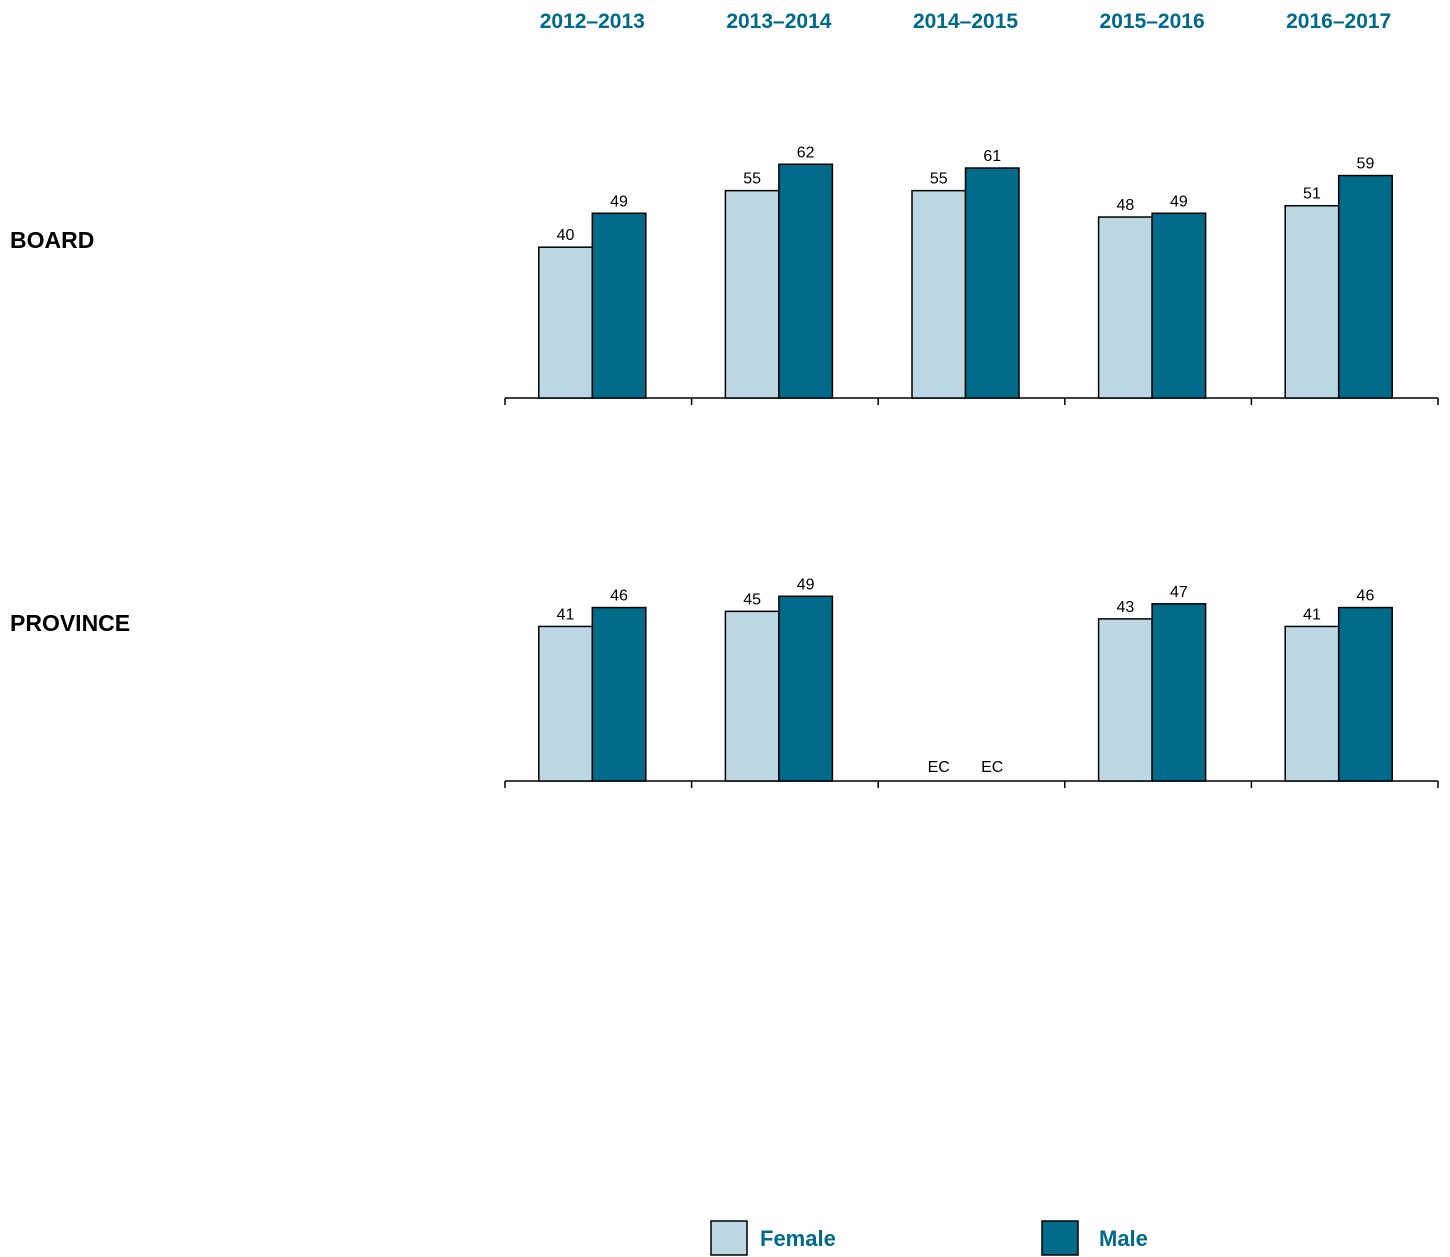  I want to click on value-label: 47, so click(1179, 592).